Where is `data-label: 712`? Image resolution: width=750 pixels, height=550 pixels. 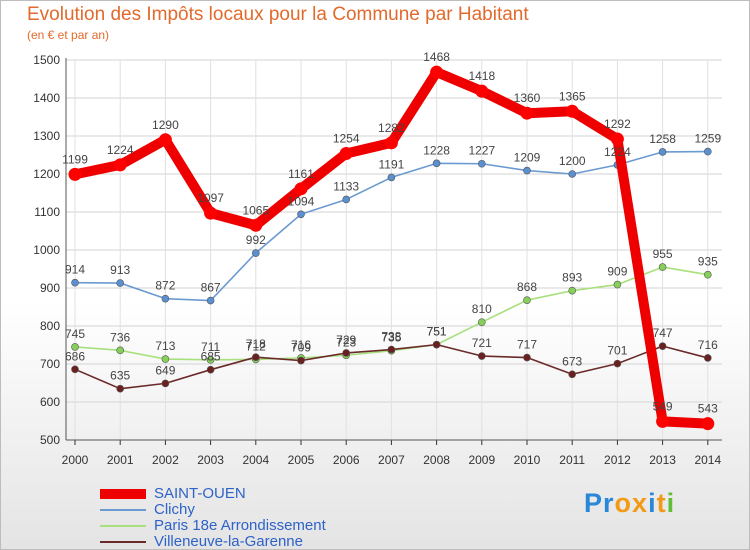 data-label: 712 is located at coordinates (256, 346).